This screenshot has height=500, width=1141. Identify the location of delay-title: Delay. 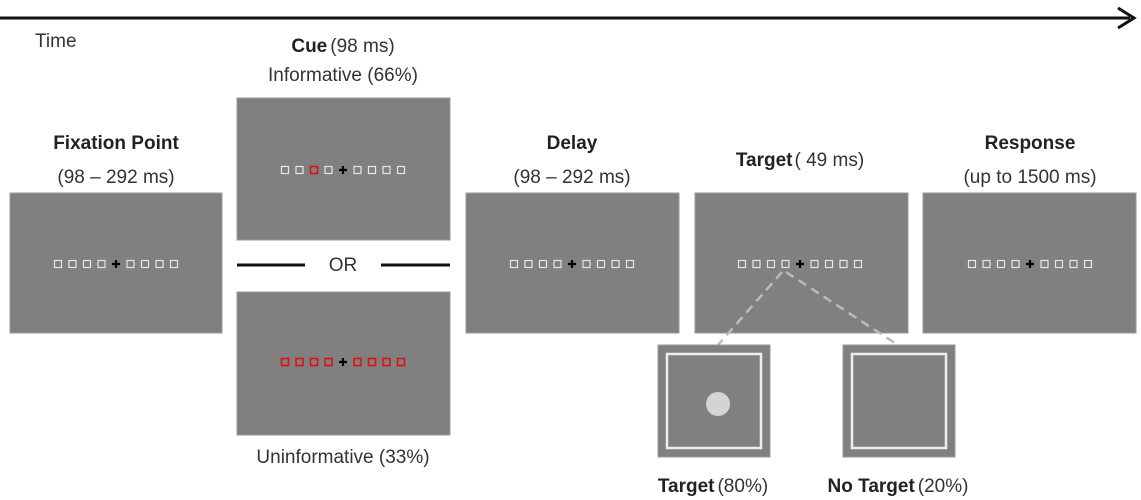
(572, 143).